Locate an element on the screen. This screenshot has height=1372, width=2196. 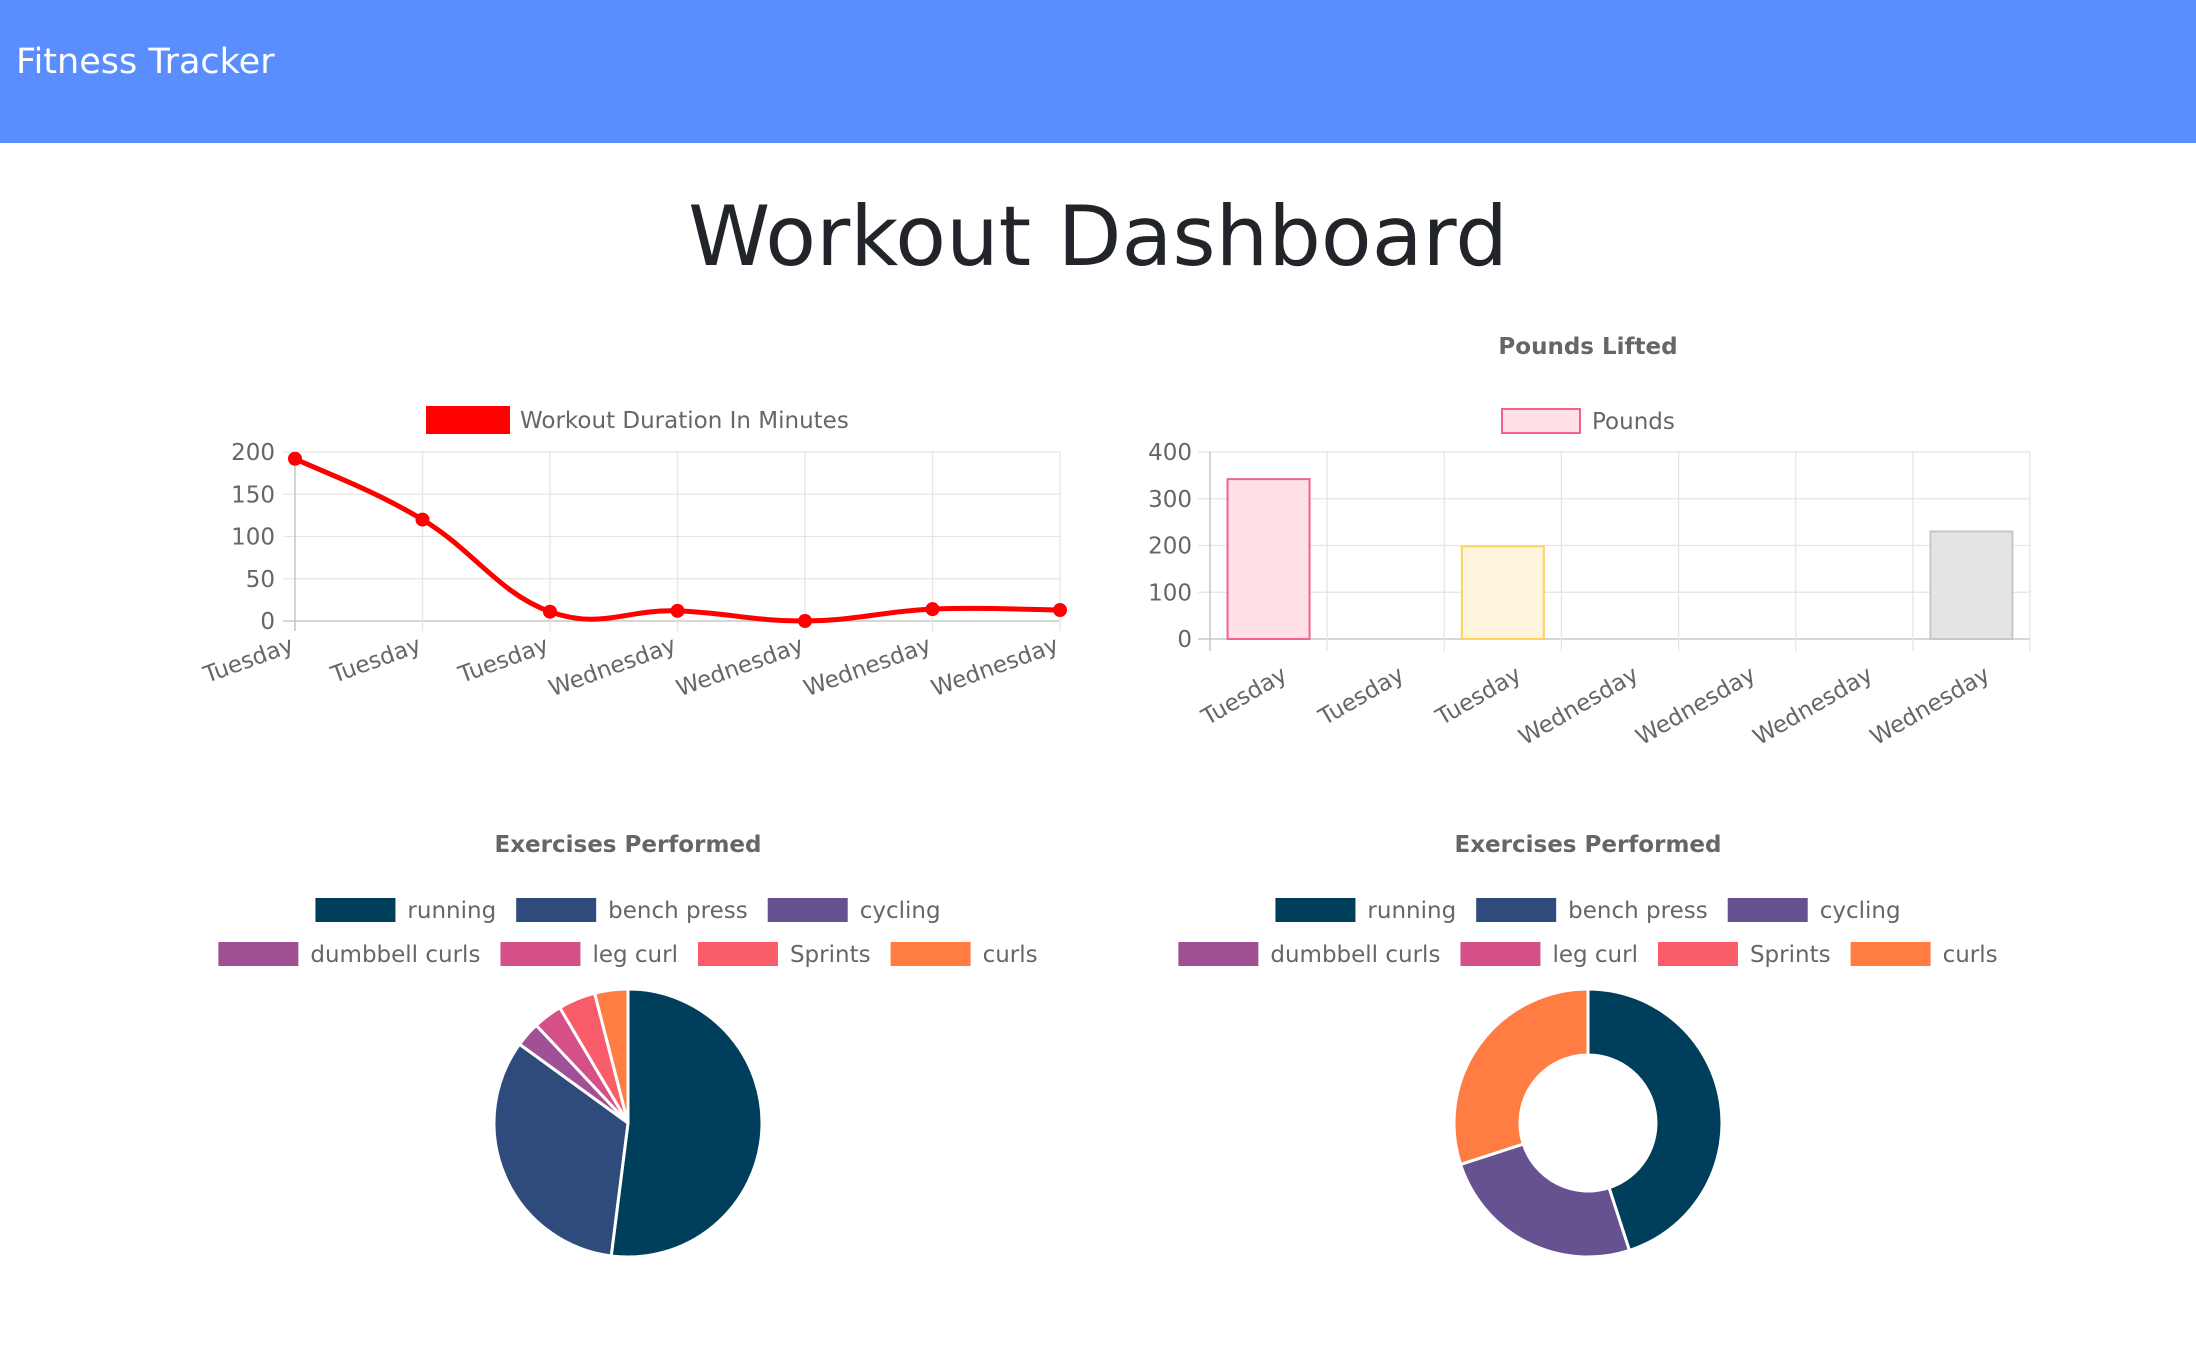
y-tick-label: 50 is located at coordinates (260, 580).